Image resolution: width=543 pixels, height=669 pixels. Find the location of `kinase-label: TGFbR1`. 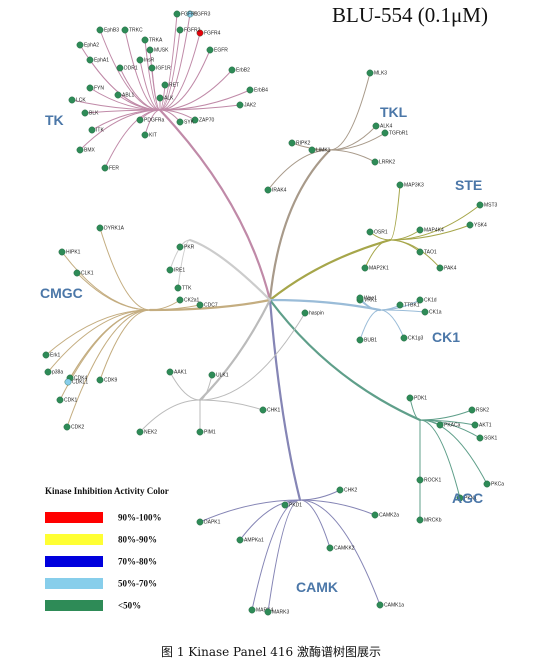

kinase-label: TGFbR1 is located at coordinates (398, 133).